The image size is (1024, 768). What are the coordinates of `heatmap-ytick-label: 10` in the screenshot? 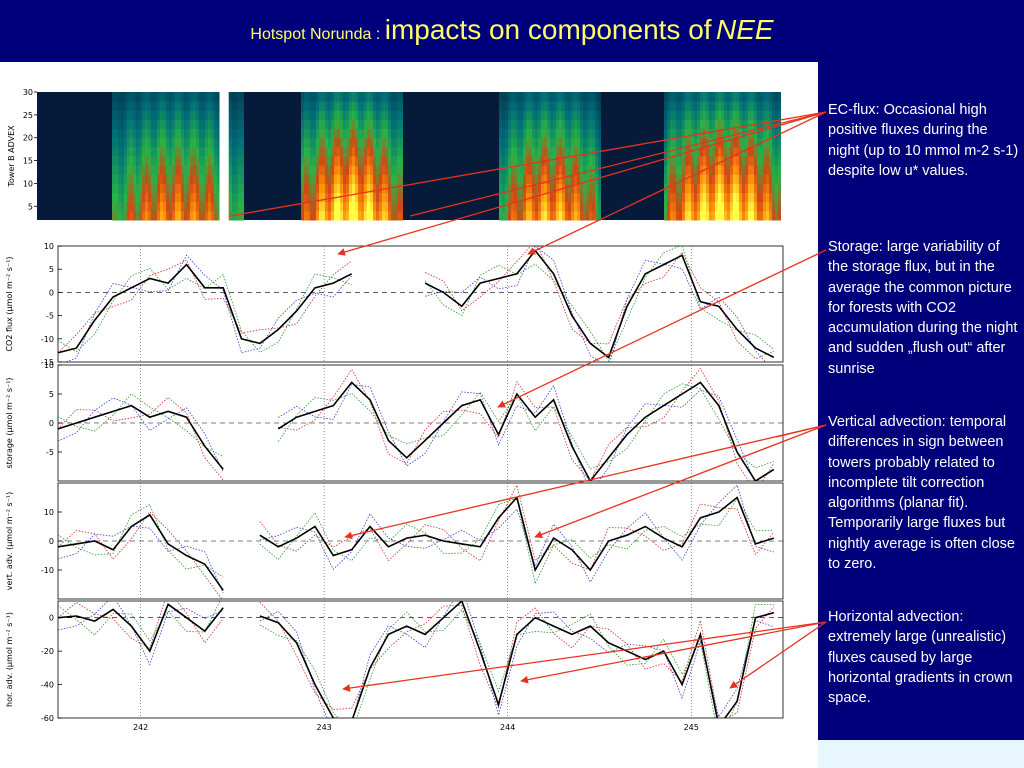 It's located at (28, 183).